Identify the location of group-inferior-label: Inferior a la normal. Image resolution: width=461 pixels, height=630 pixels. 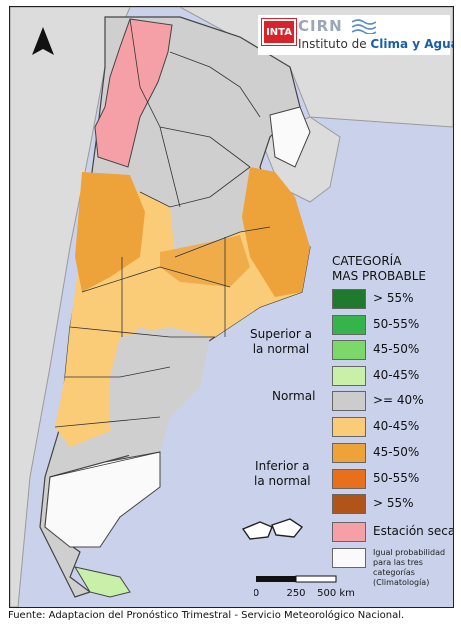
(282, 474).